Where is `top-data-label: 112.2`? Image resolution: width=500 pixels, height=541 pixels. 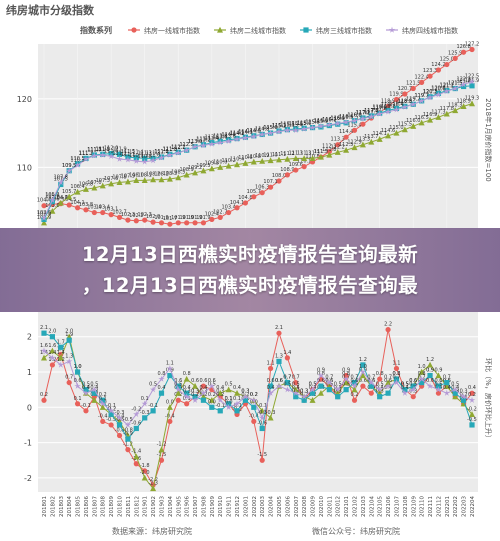
top-data-label: 112.2 is located at coordinates (178, 147).